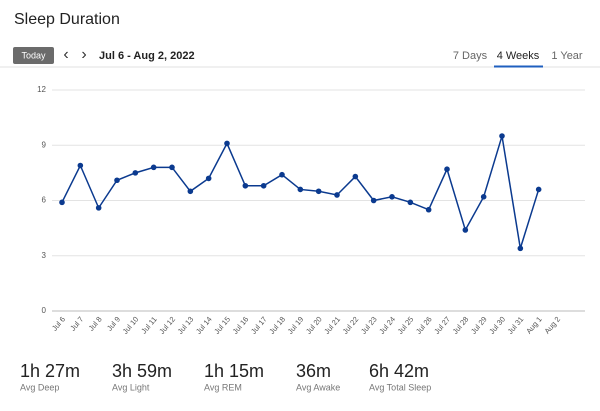 This screenshot has width=600, height=411. What do you see at coordinates (241, 325) in the screenshot?
I see `x-tick-label: Jul 16` at bounding box center [241, 325].